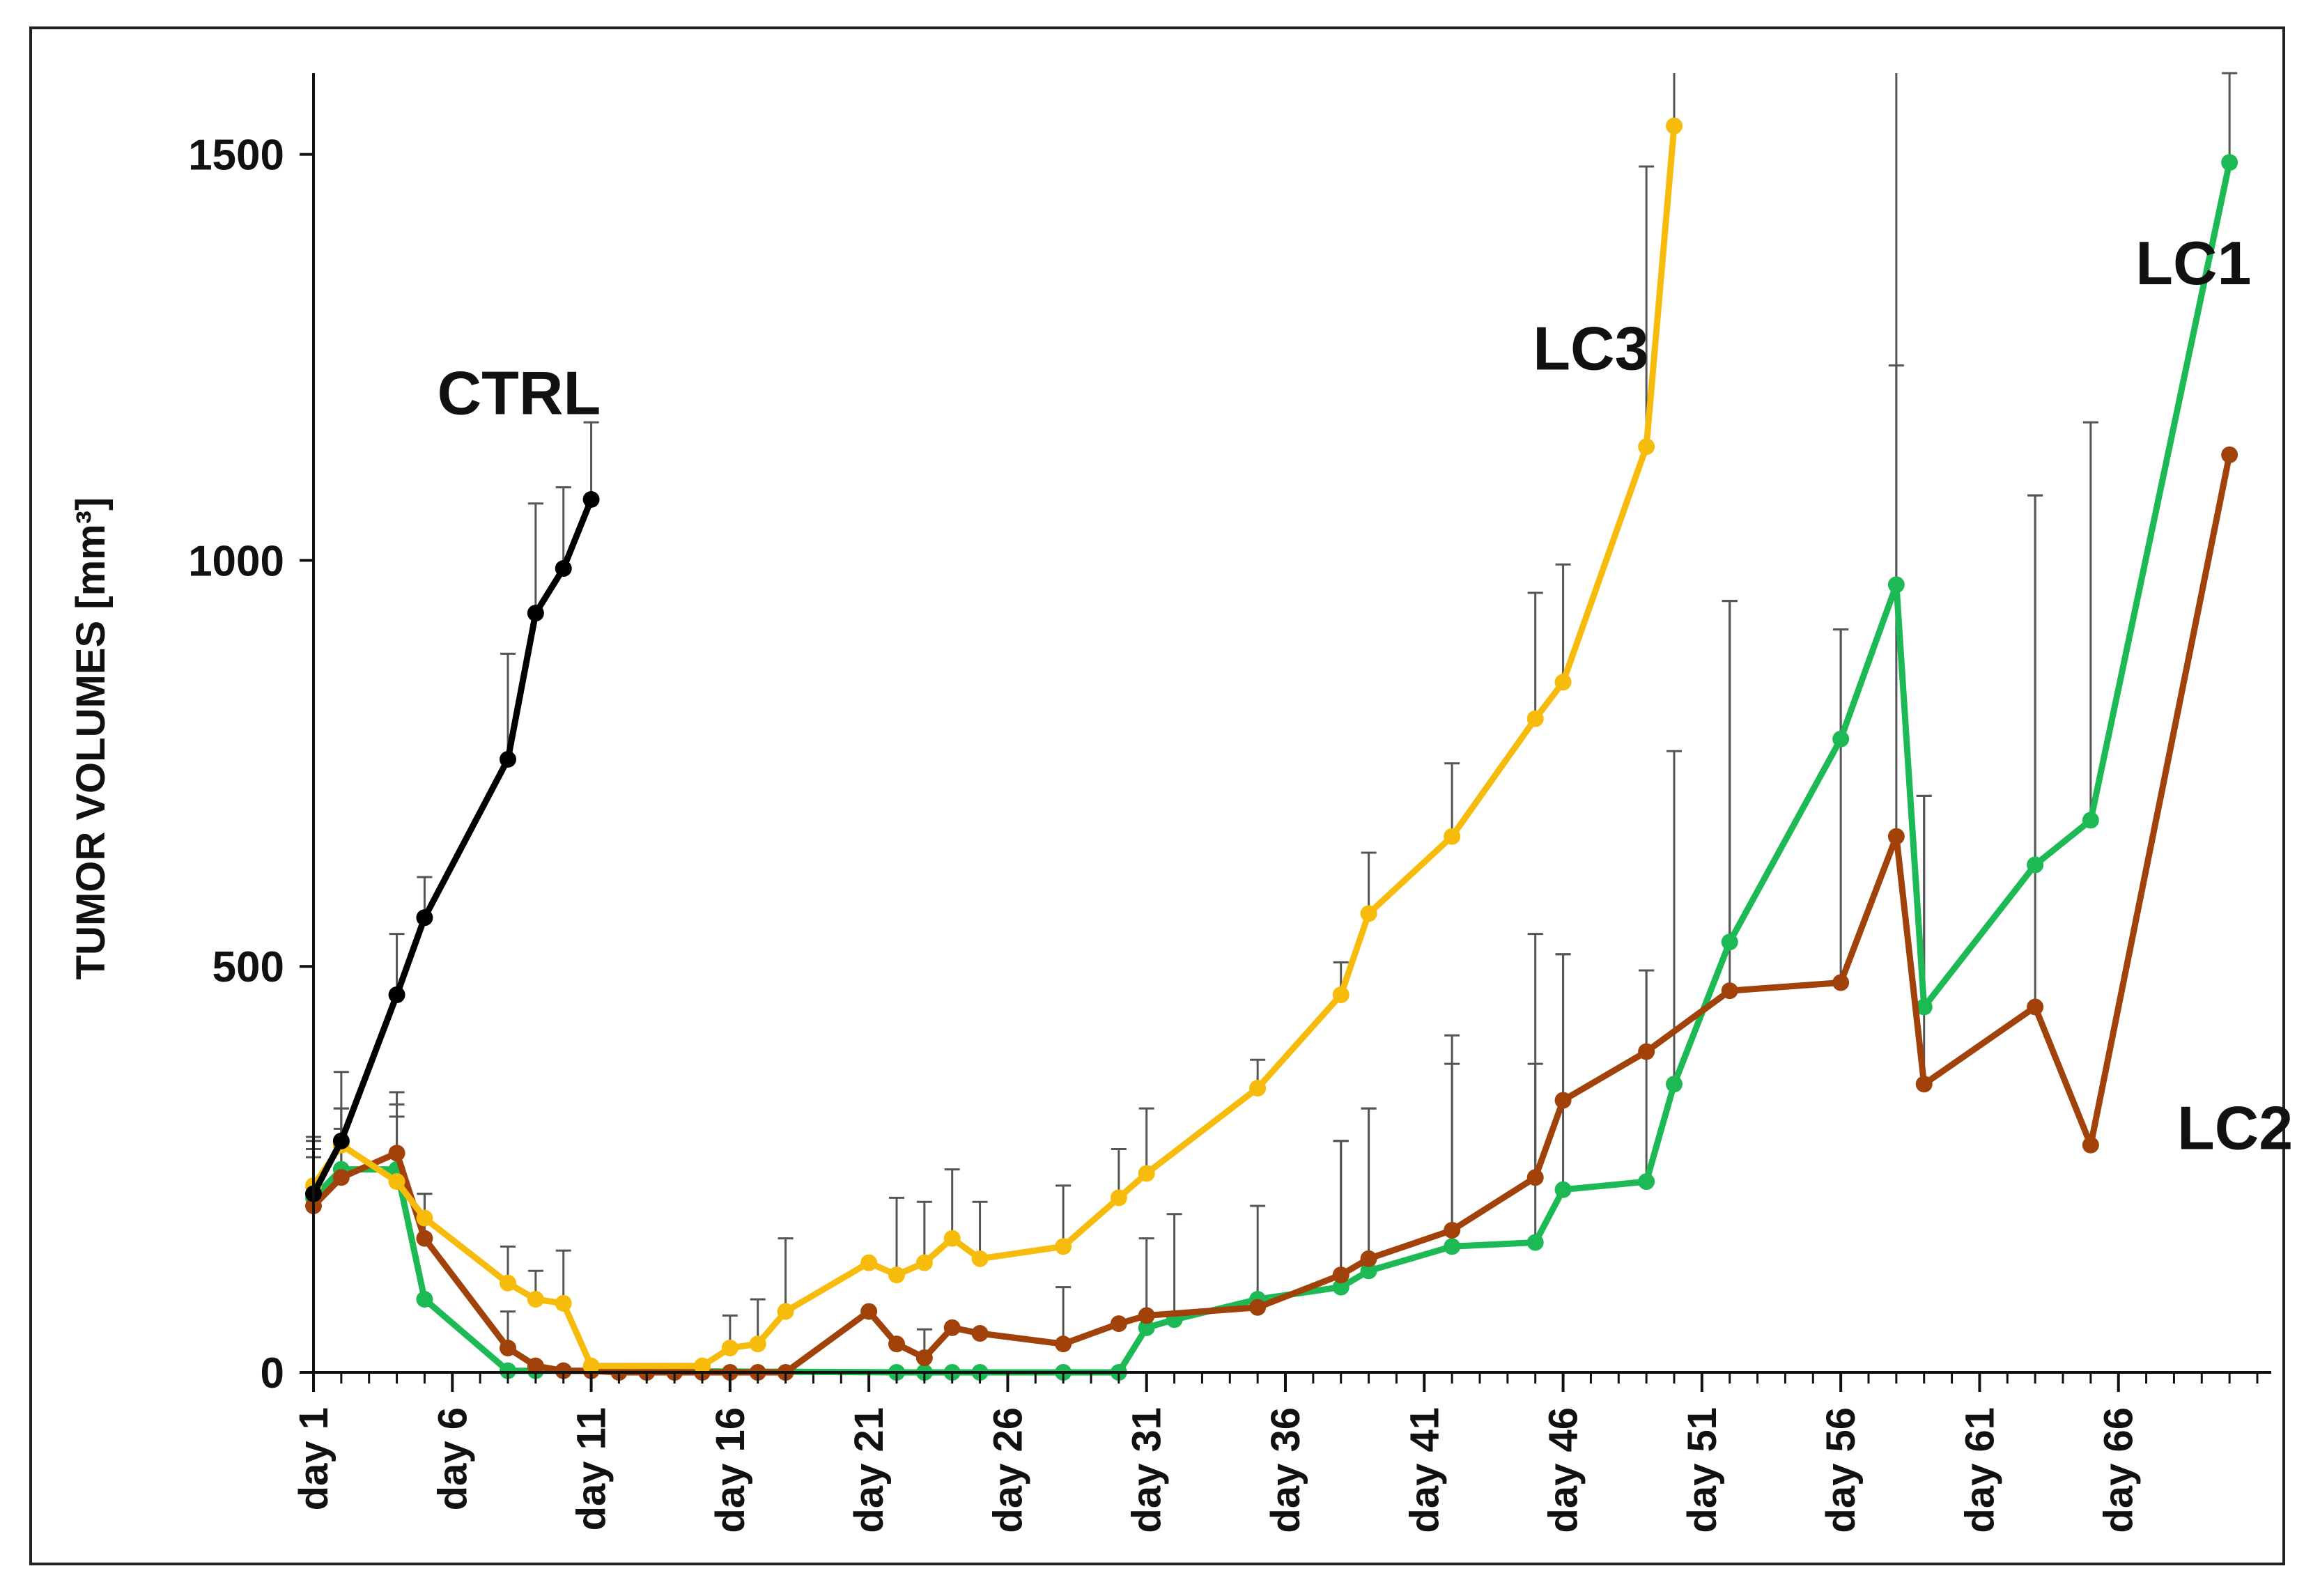 This screenshot has width=2320, height=1596. Describe the element at coordinates (272, 1373) in the screenshot. I see `y-tick-label: 0` at that location.